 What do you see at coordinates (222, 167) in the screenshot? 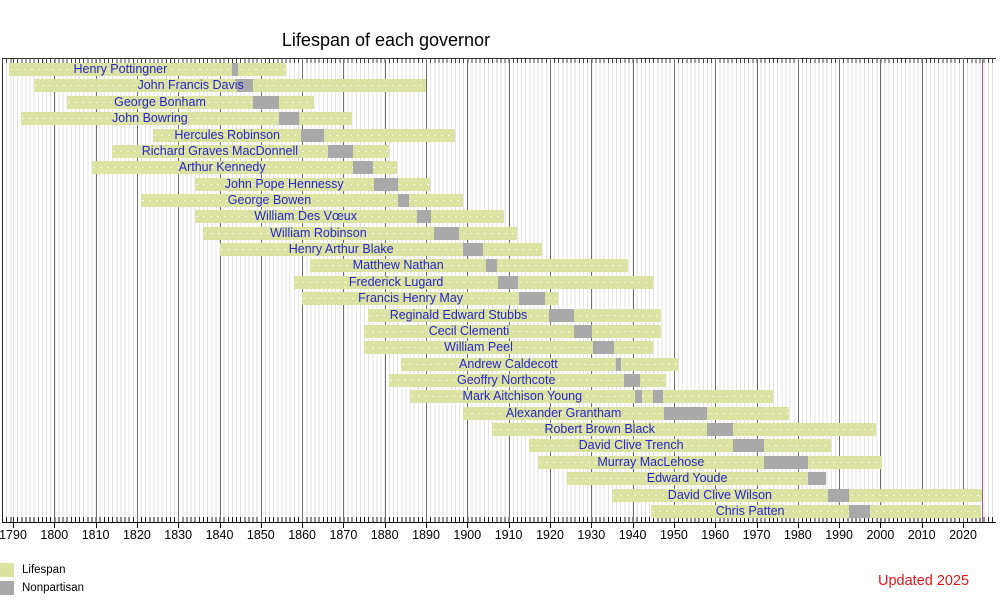
I see `governor-name-label: Arthur Kennedy` at bounding box center [222, 167].